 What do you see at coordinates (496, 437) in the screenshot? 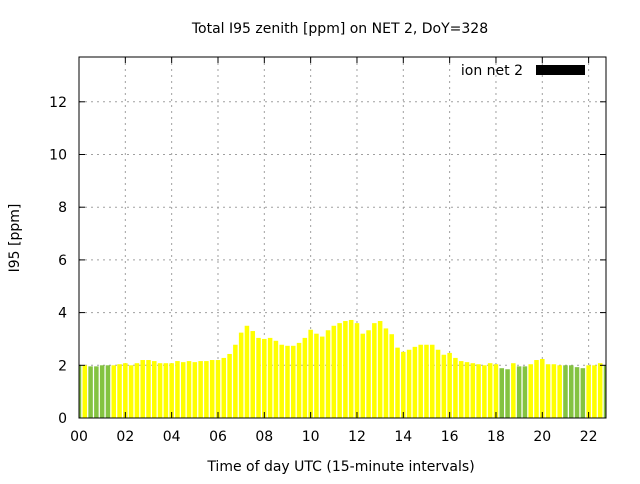
I see `x-tick-label: 18` at bounding box center [496, 437].